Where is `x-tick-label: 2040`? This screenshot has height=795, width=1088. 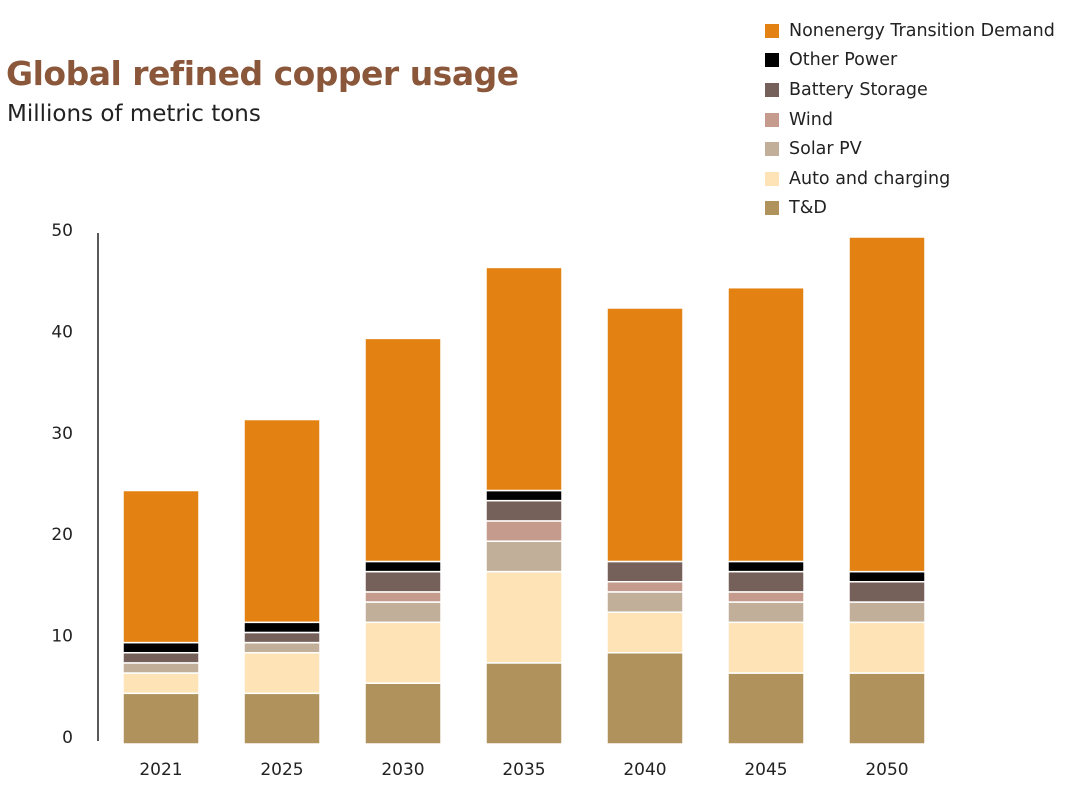 x-tick-label: 2040 is located at coordinates (644, 770).